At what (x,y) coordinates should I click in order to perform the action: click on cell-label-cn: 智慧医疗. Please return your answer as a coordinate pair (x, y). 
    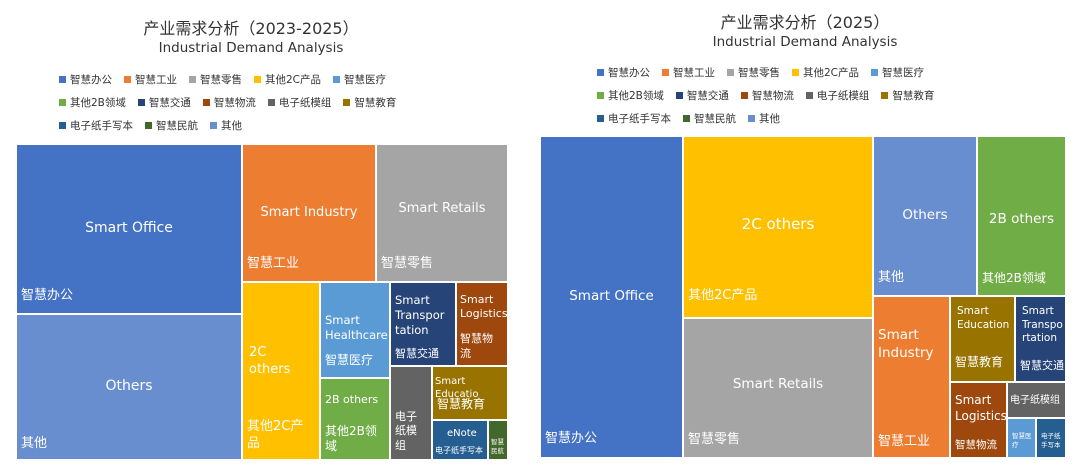
    Looking at the image, I should click on (349, 360).